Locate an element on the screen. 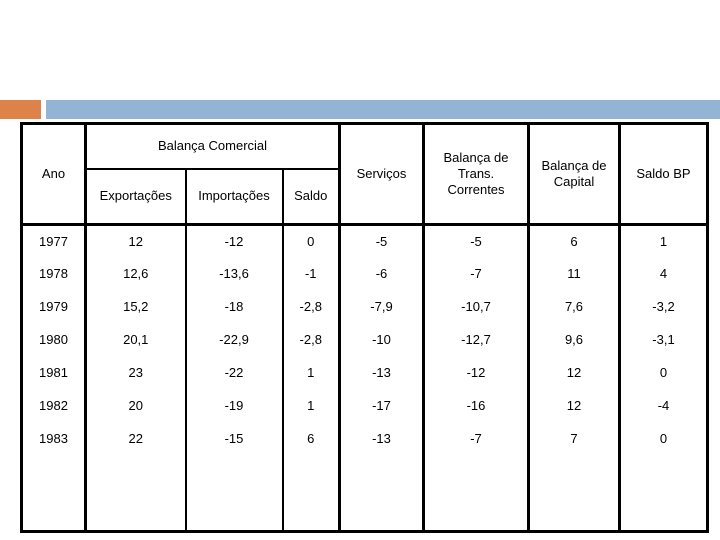  col-header-balanca-comercial: Balança Comercial is located at coordinates (212, 146).